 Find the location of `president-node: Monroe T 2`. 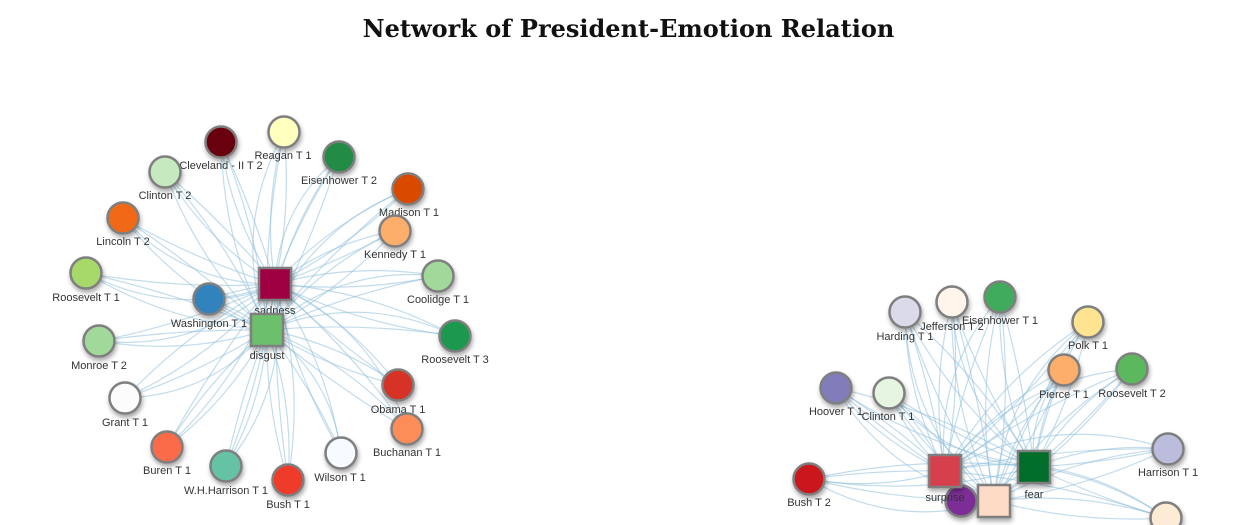

president-node: Monroe T 2 is located at coordinates (99, 348).